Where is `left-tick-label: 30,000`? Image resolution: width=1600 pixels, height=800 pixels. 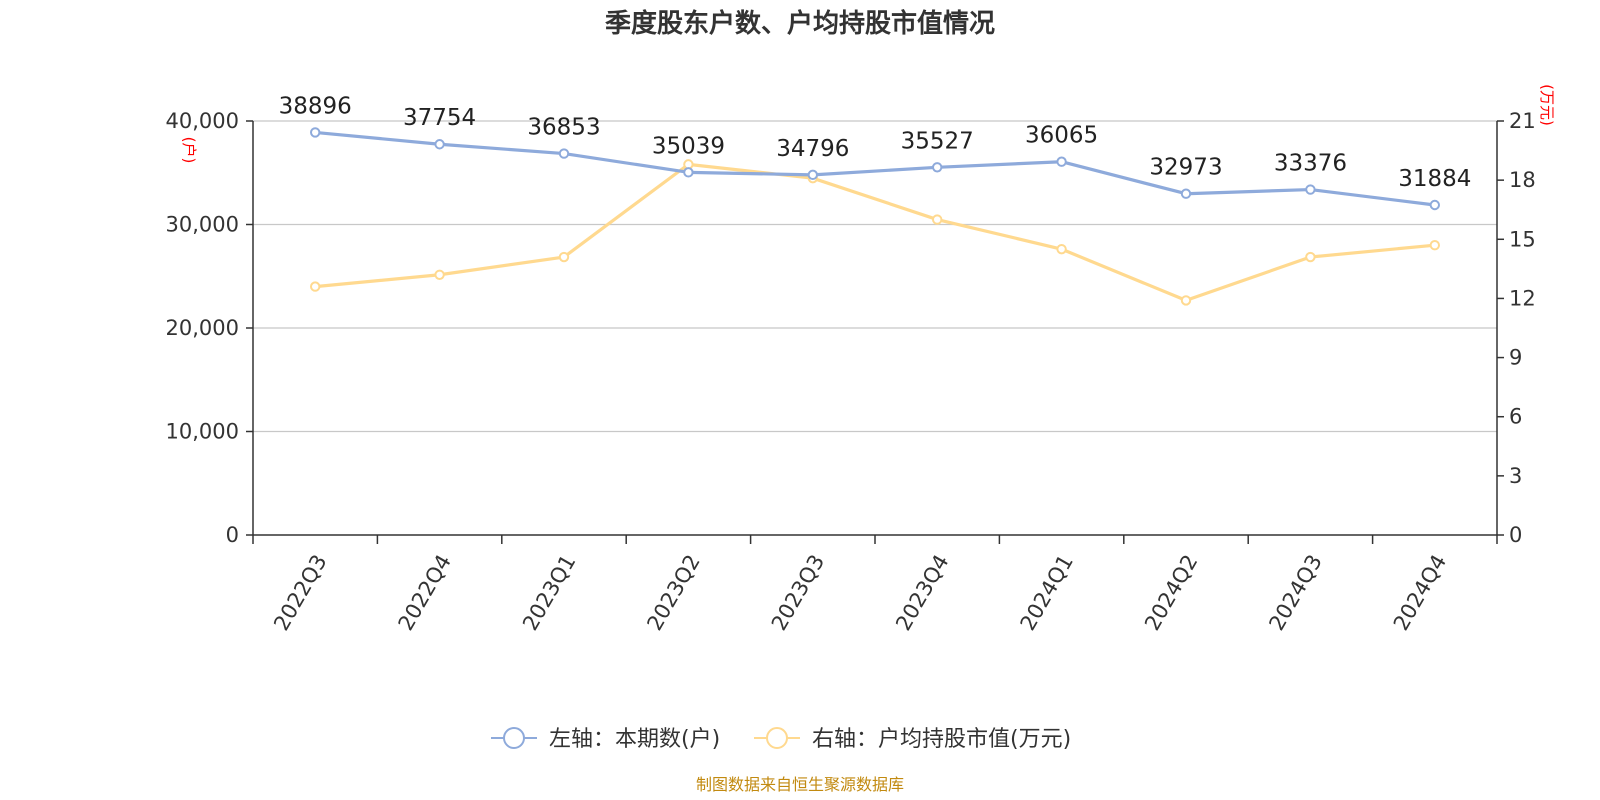 left-tick-label: 30,000 is located at coordinates (202, 225).